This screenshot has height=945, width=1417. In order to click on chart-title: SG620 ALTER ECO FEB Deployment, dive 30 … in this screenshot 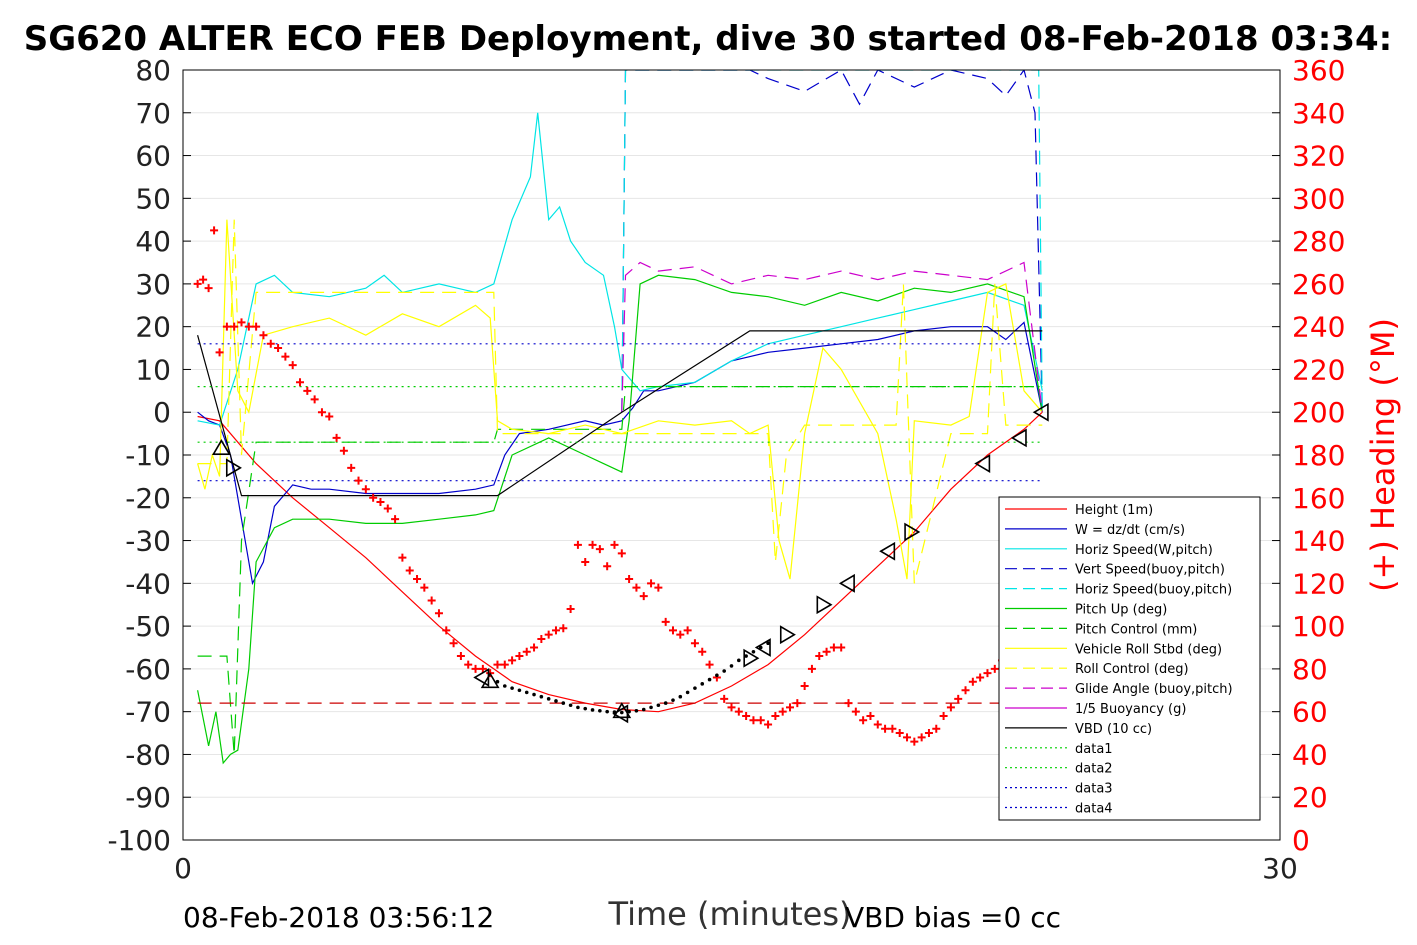, I will do `click(708, 39)`.